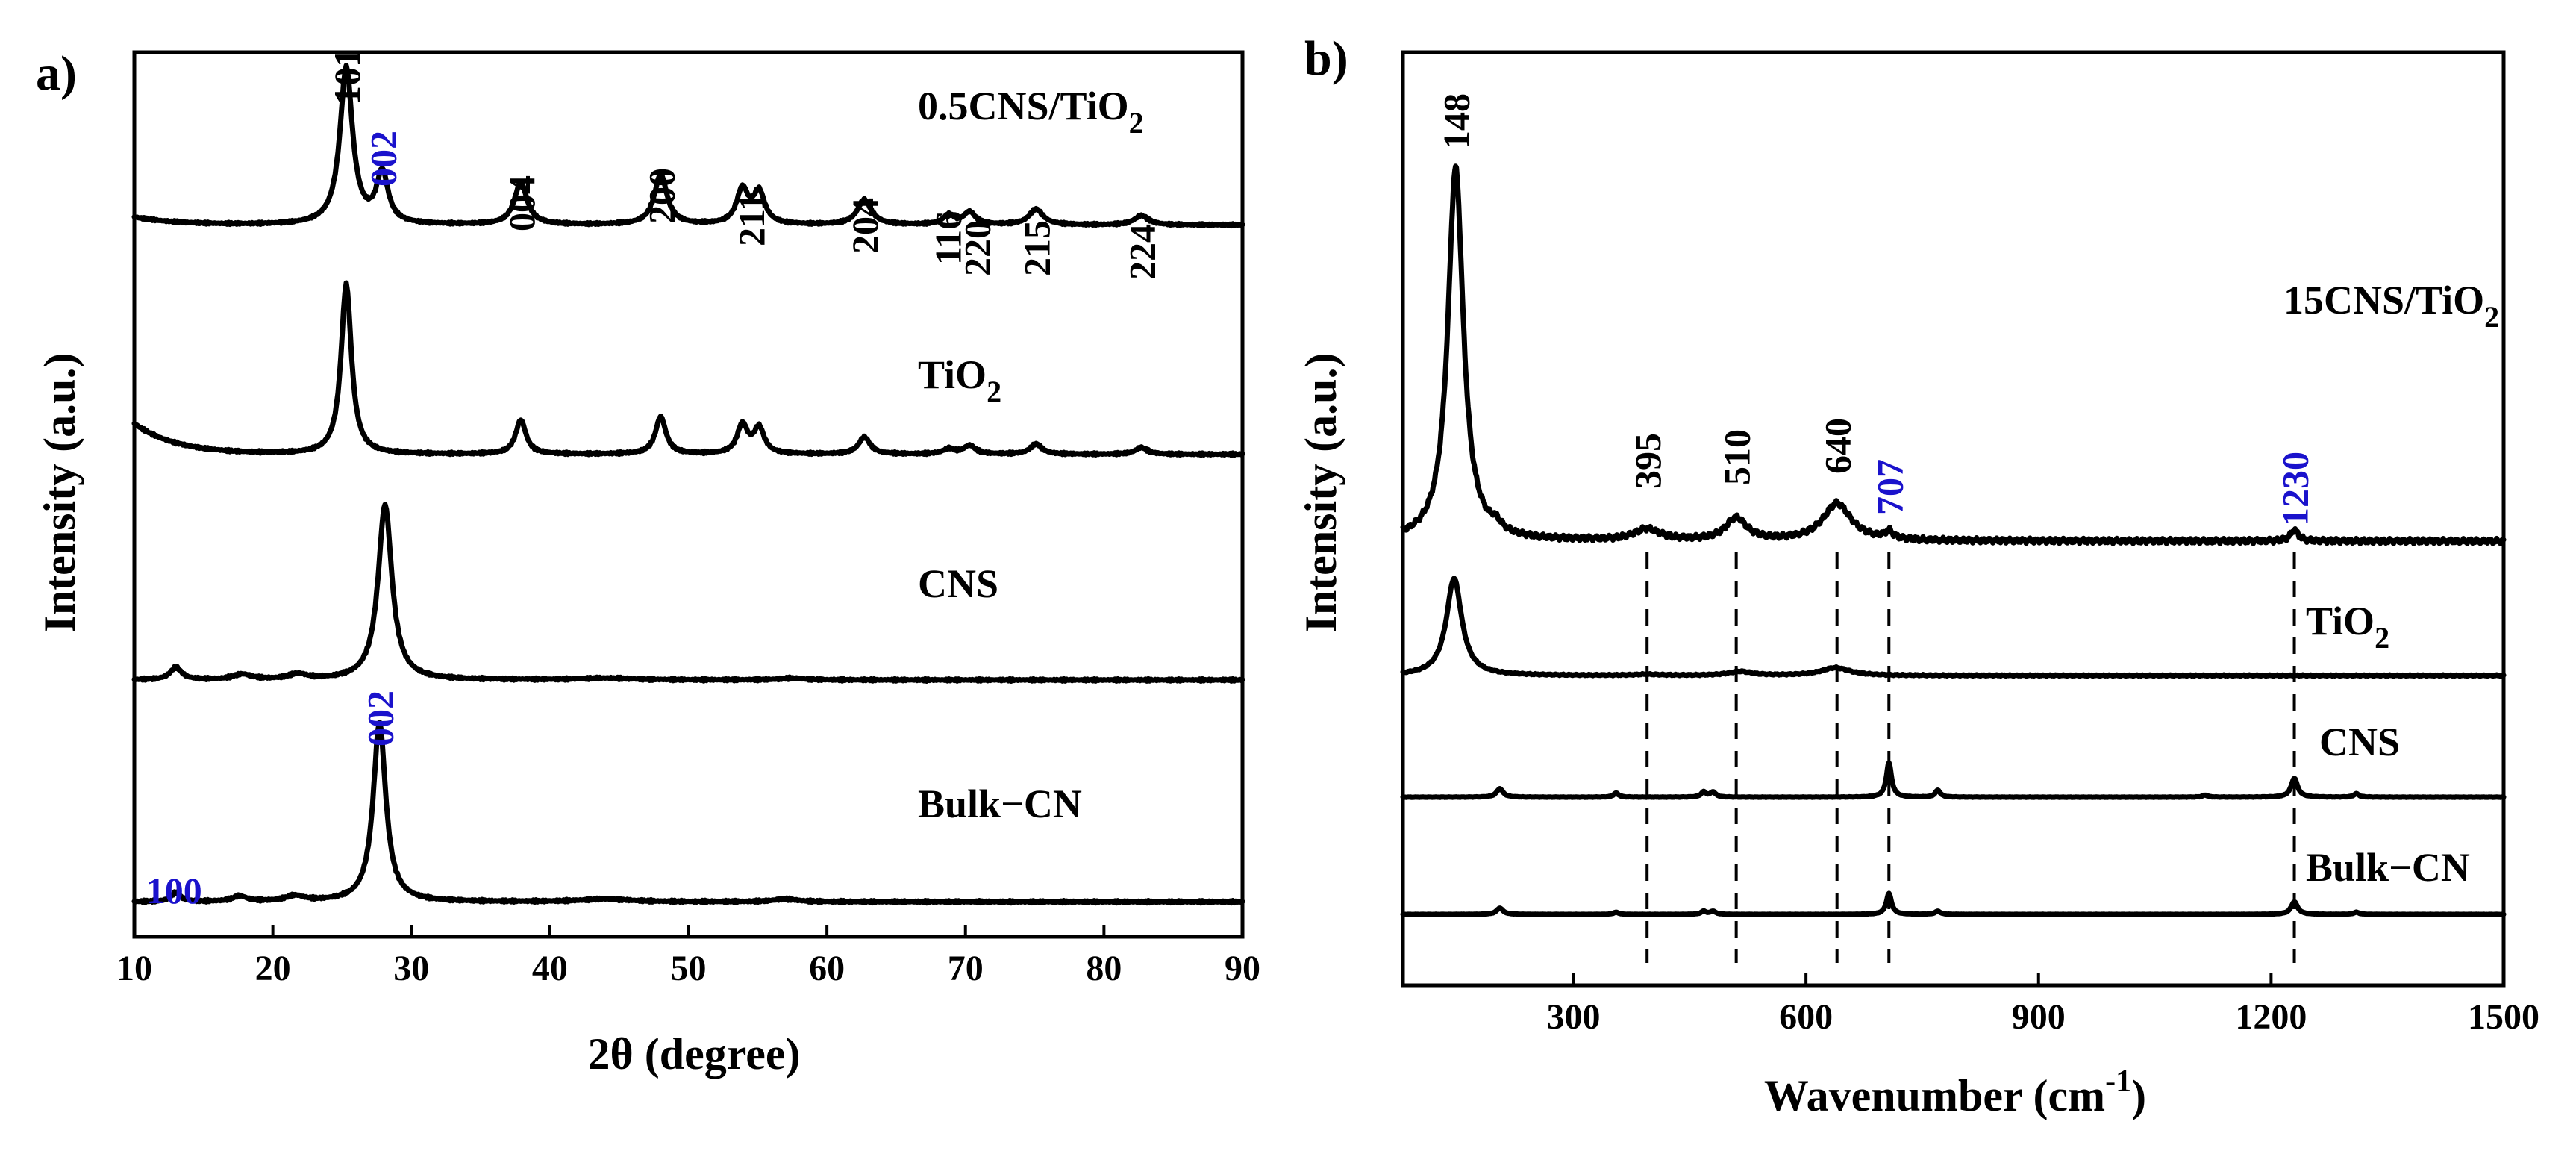 The height and width of the screenshot is (1151, 2576). Describe the element at coordinates (1000, 804) in the screenshot. I see `a-label-bulk-cn: Bulk−CN` at that location.